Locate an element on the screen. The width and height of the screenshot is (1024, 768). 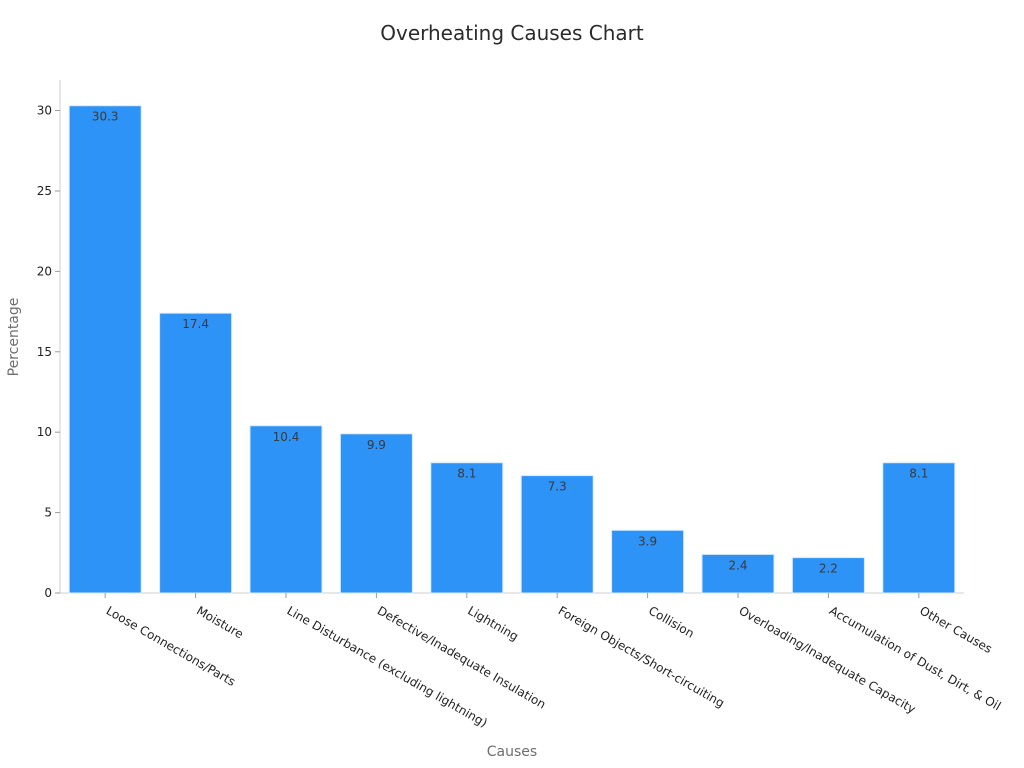
y-tick-label: 10 is located at coordinates (44, 432).